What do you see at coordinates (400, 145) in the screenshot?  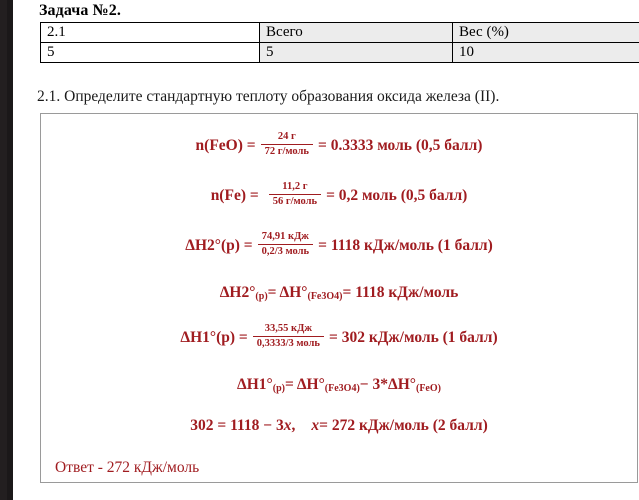 I see `equation-1-rhs: = 0.3333 моль (0,5 балл)` at bounding box center [400, 145].